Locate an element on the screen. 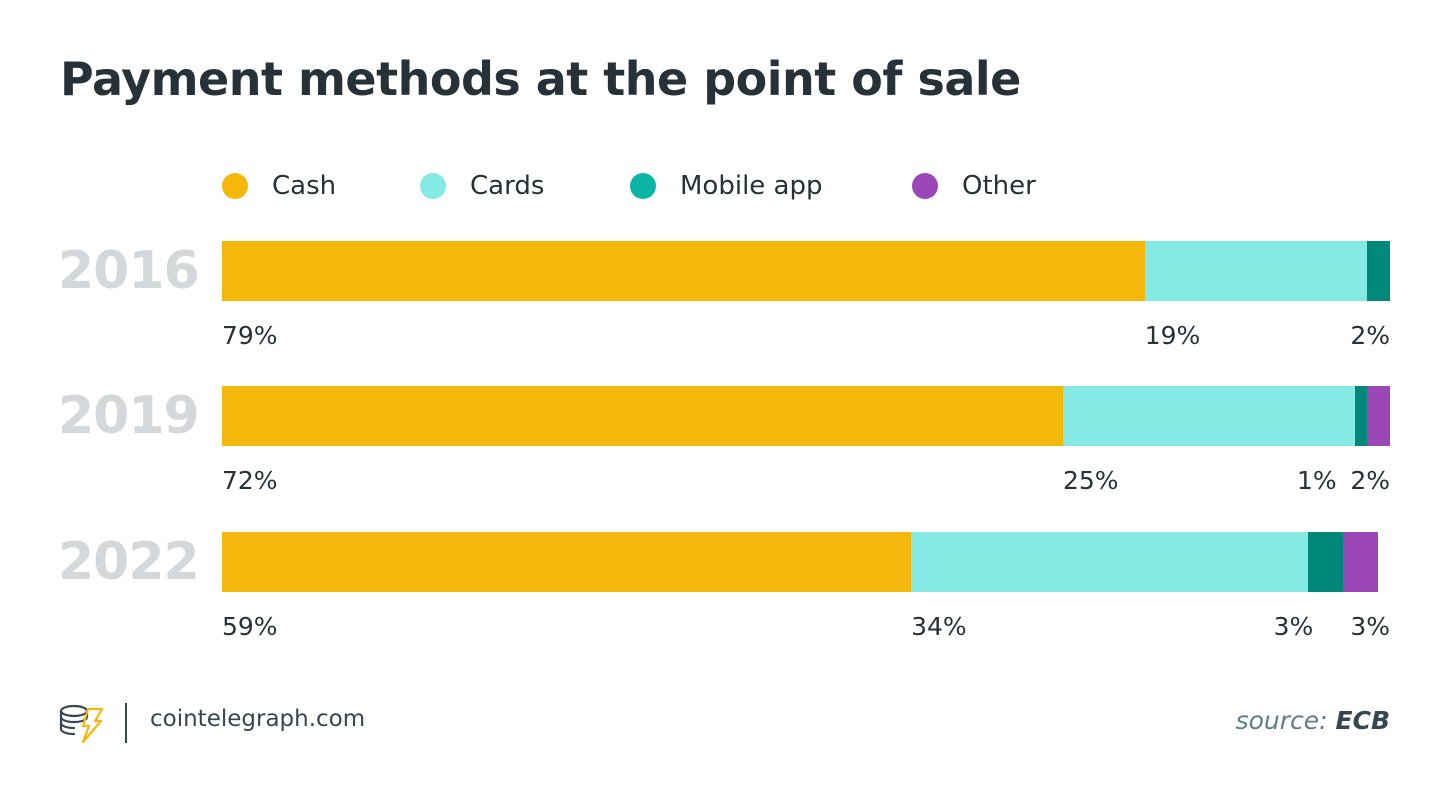 The width and height of the screenshot is (1450, 803). legend-item-cards: Cards is located at coordinates (482, 186).